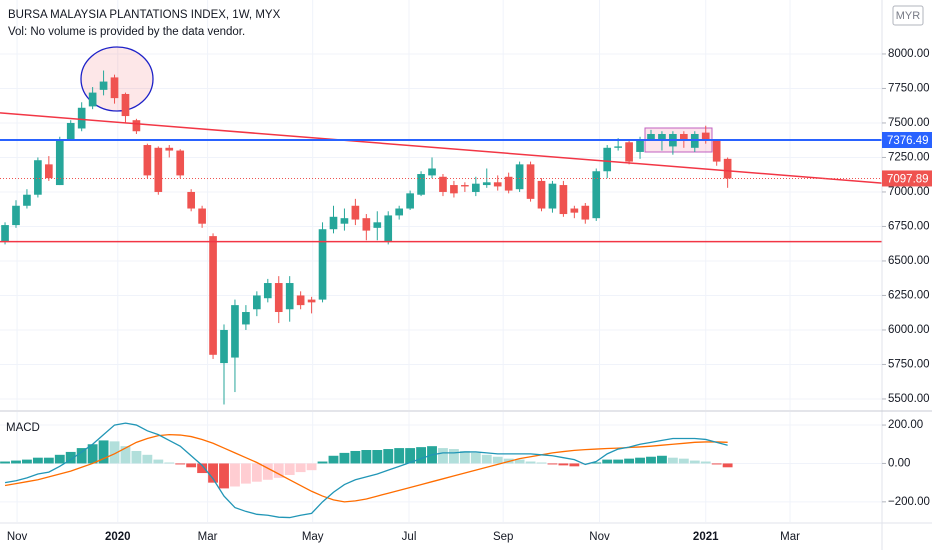 The width and height of the screenshot is (932, 550). I want to click on price-line-label: 7376.49, so click(908, 141).